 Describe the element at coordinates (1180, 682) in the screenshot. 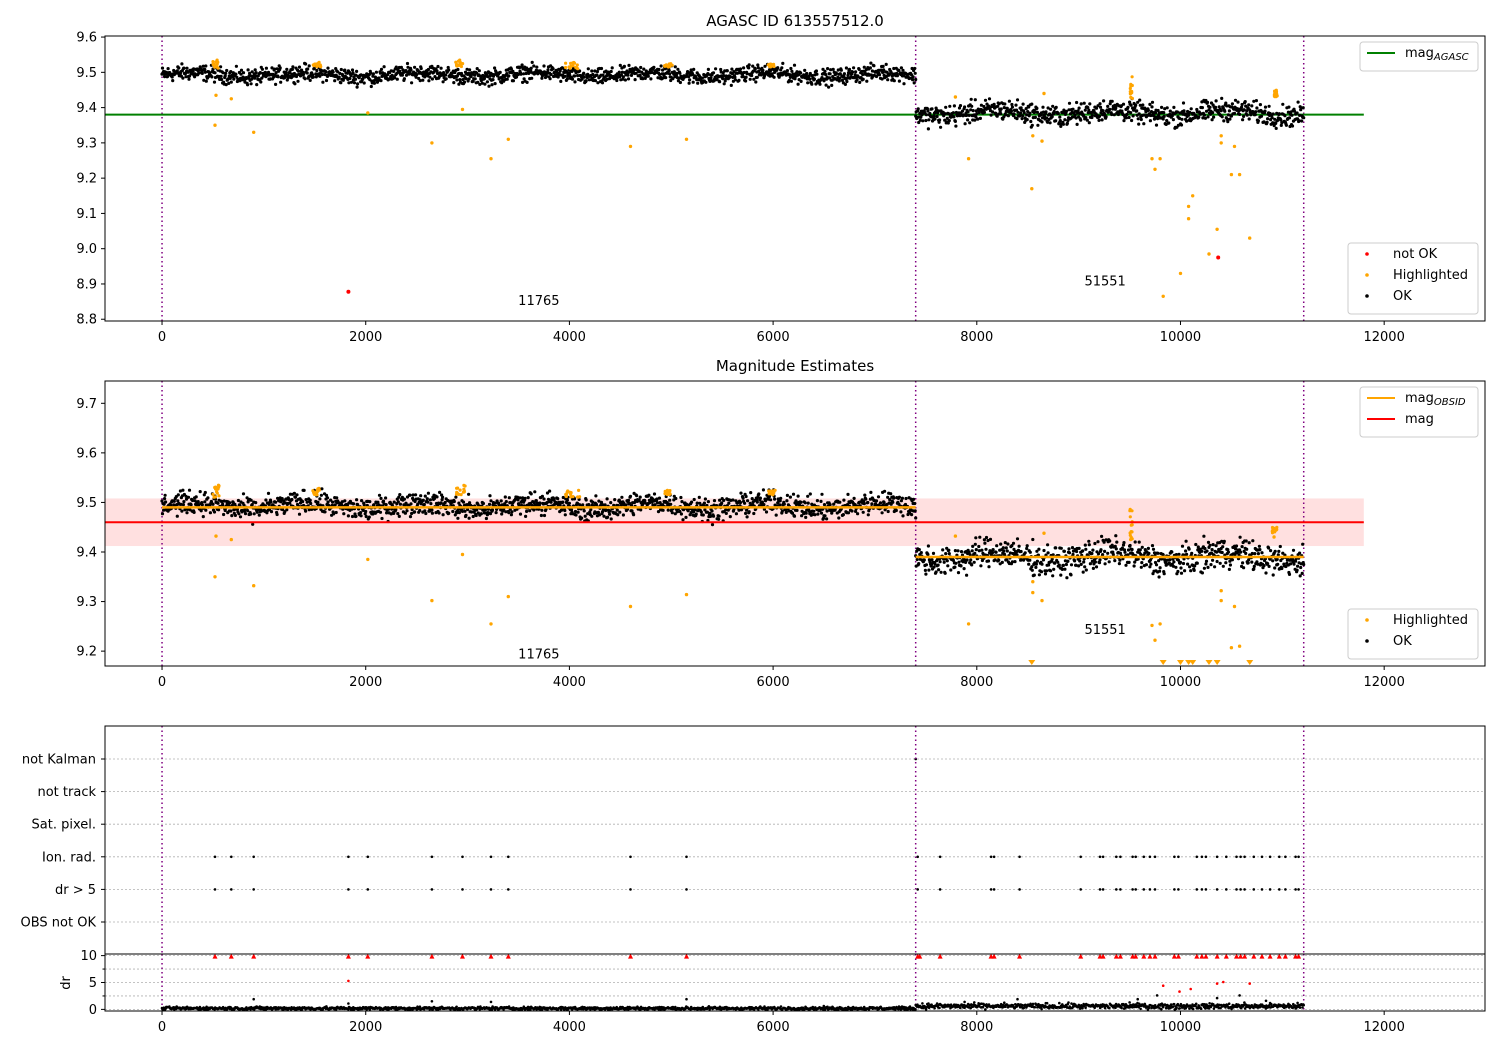

I see `estimates-x-tick-label: 10000` at that location.